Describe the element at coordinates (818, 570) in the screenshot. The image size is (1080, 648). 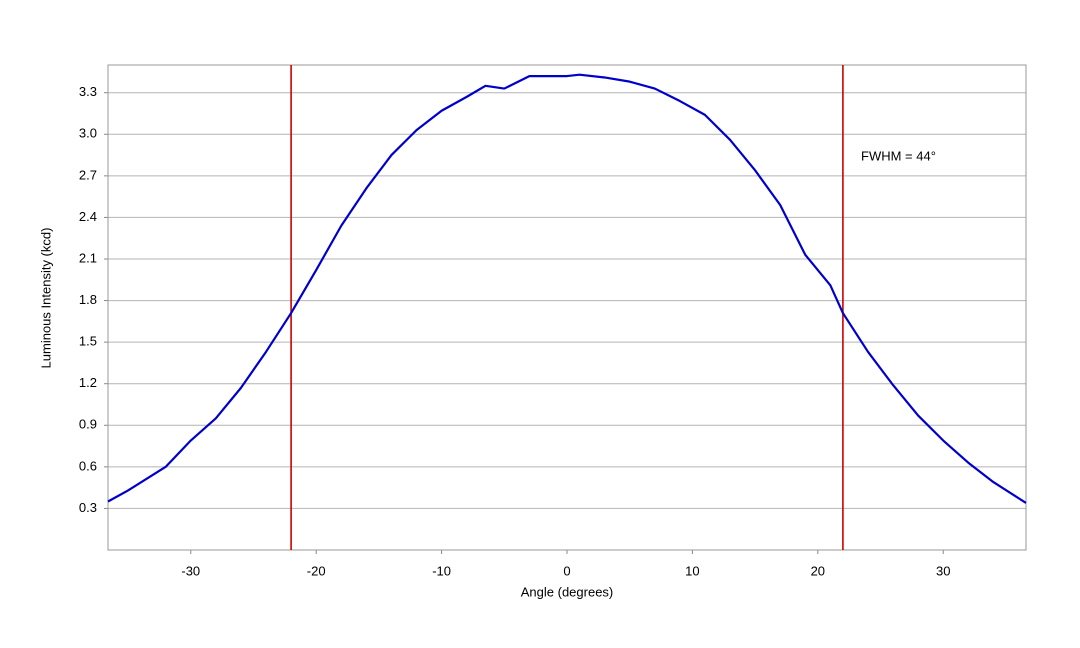
I see `x-tick-label: 20` at that location.